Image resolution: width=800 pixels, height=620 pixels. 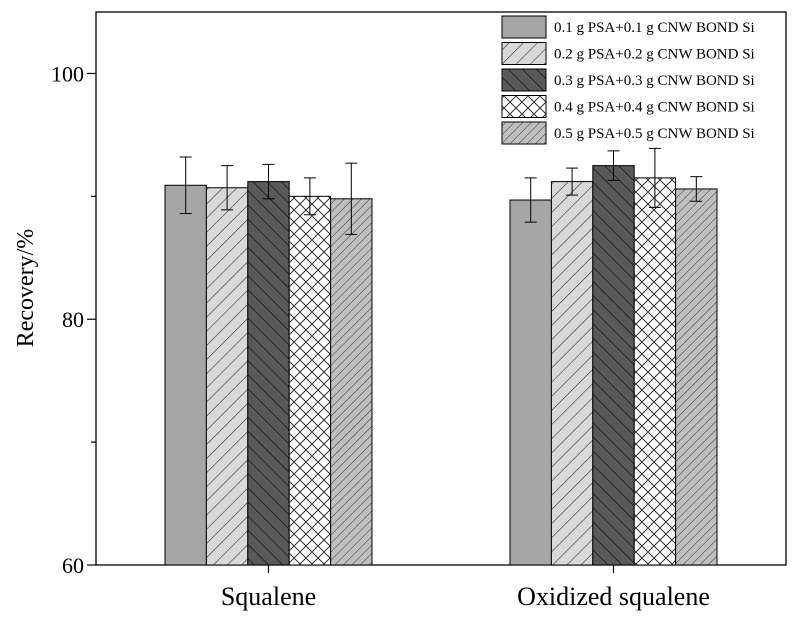 What do you see at coordinates (654, 28) in the screenshot?
I see `legend-label: 0.1 g PSA+0.1 g CNW BOND Si` at bounding box center [654, 28].